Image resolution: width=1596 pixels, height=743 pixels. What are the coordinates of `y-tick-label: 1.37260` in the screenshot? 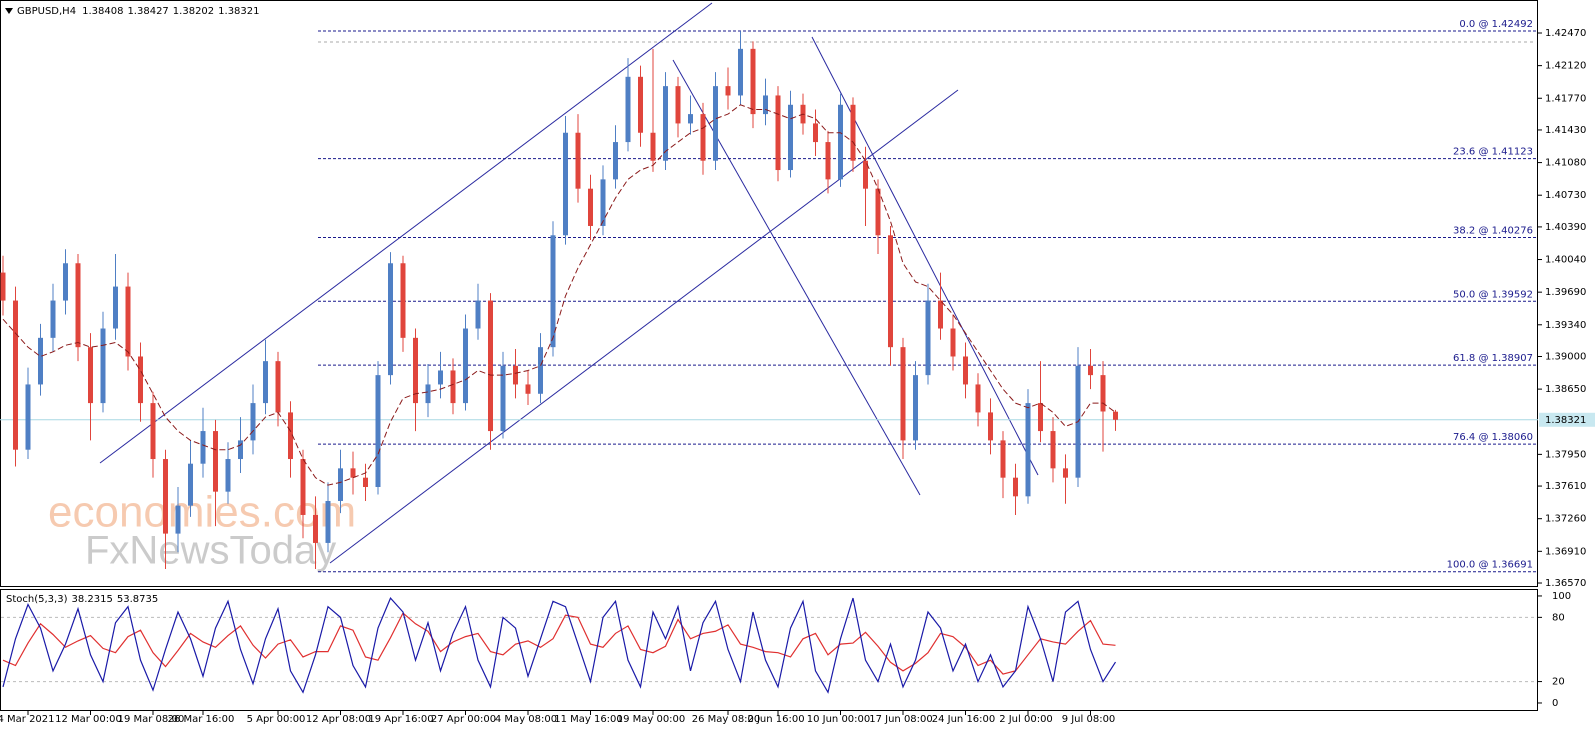 It's located at (1565, 519).